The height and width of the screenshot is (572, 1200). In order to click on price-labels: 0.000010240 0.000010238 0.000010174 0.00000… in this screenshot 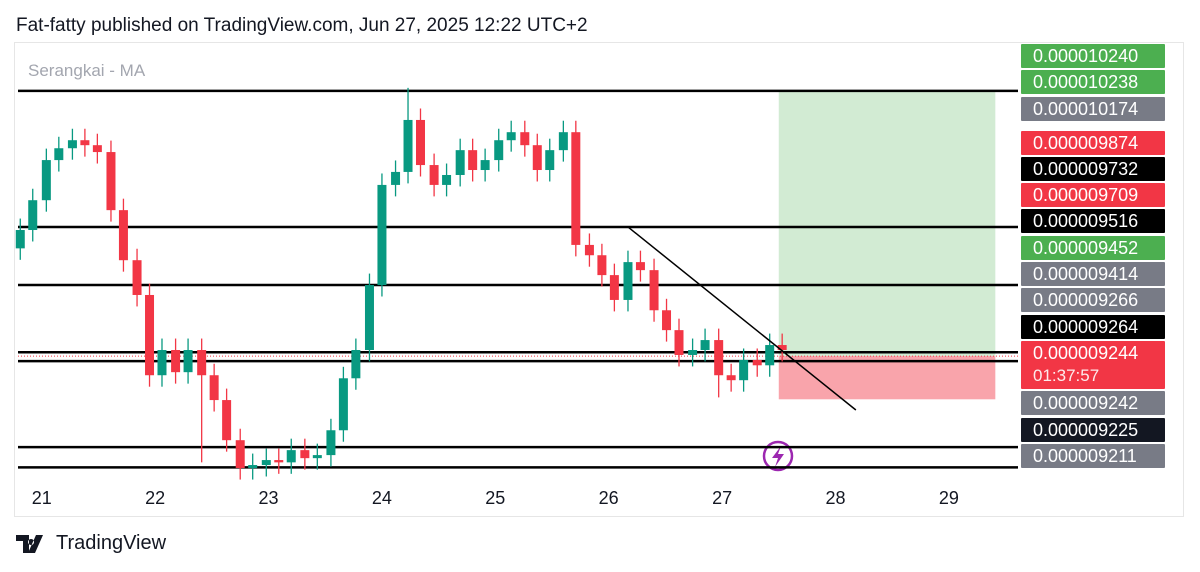, I will do `click(1093, 257)`.